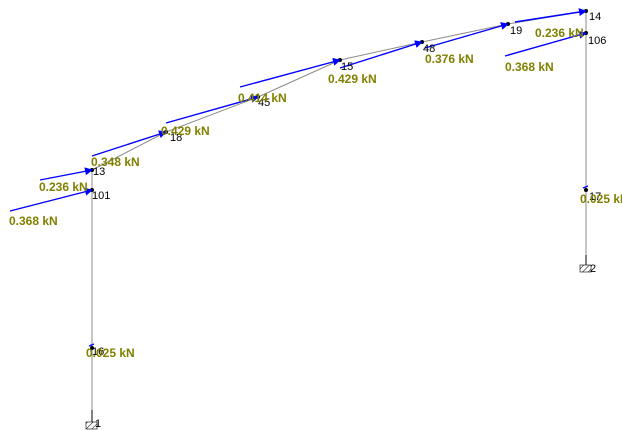  I want to click on load-label-l10: 0.025 kN, so click(601, 199).